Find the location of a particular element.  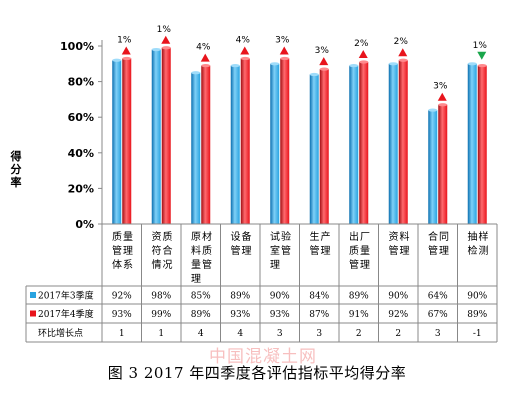

category-label: 符合 is located at coordinates (163, 250).